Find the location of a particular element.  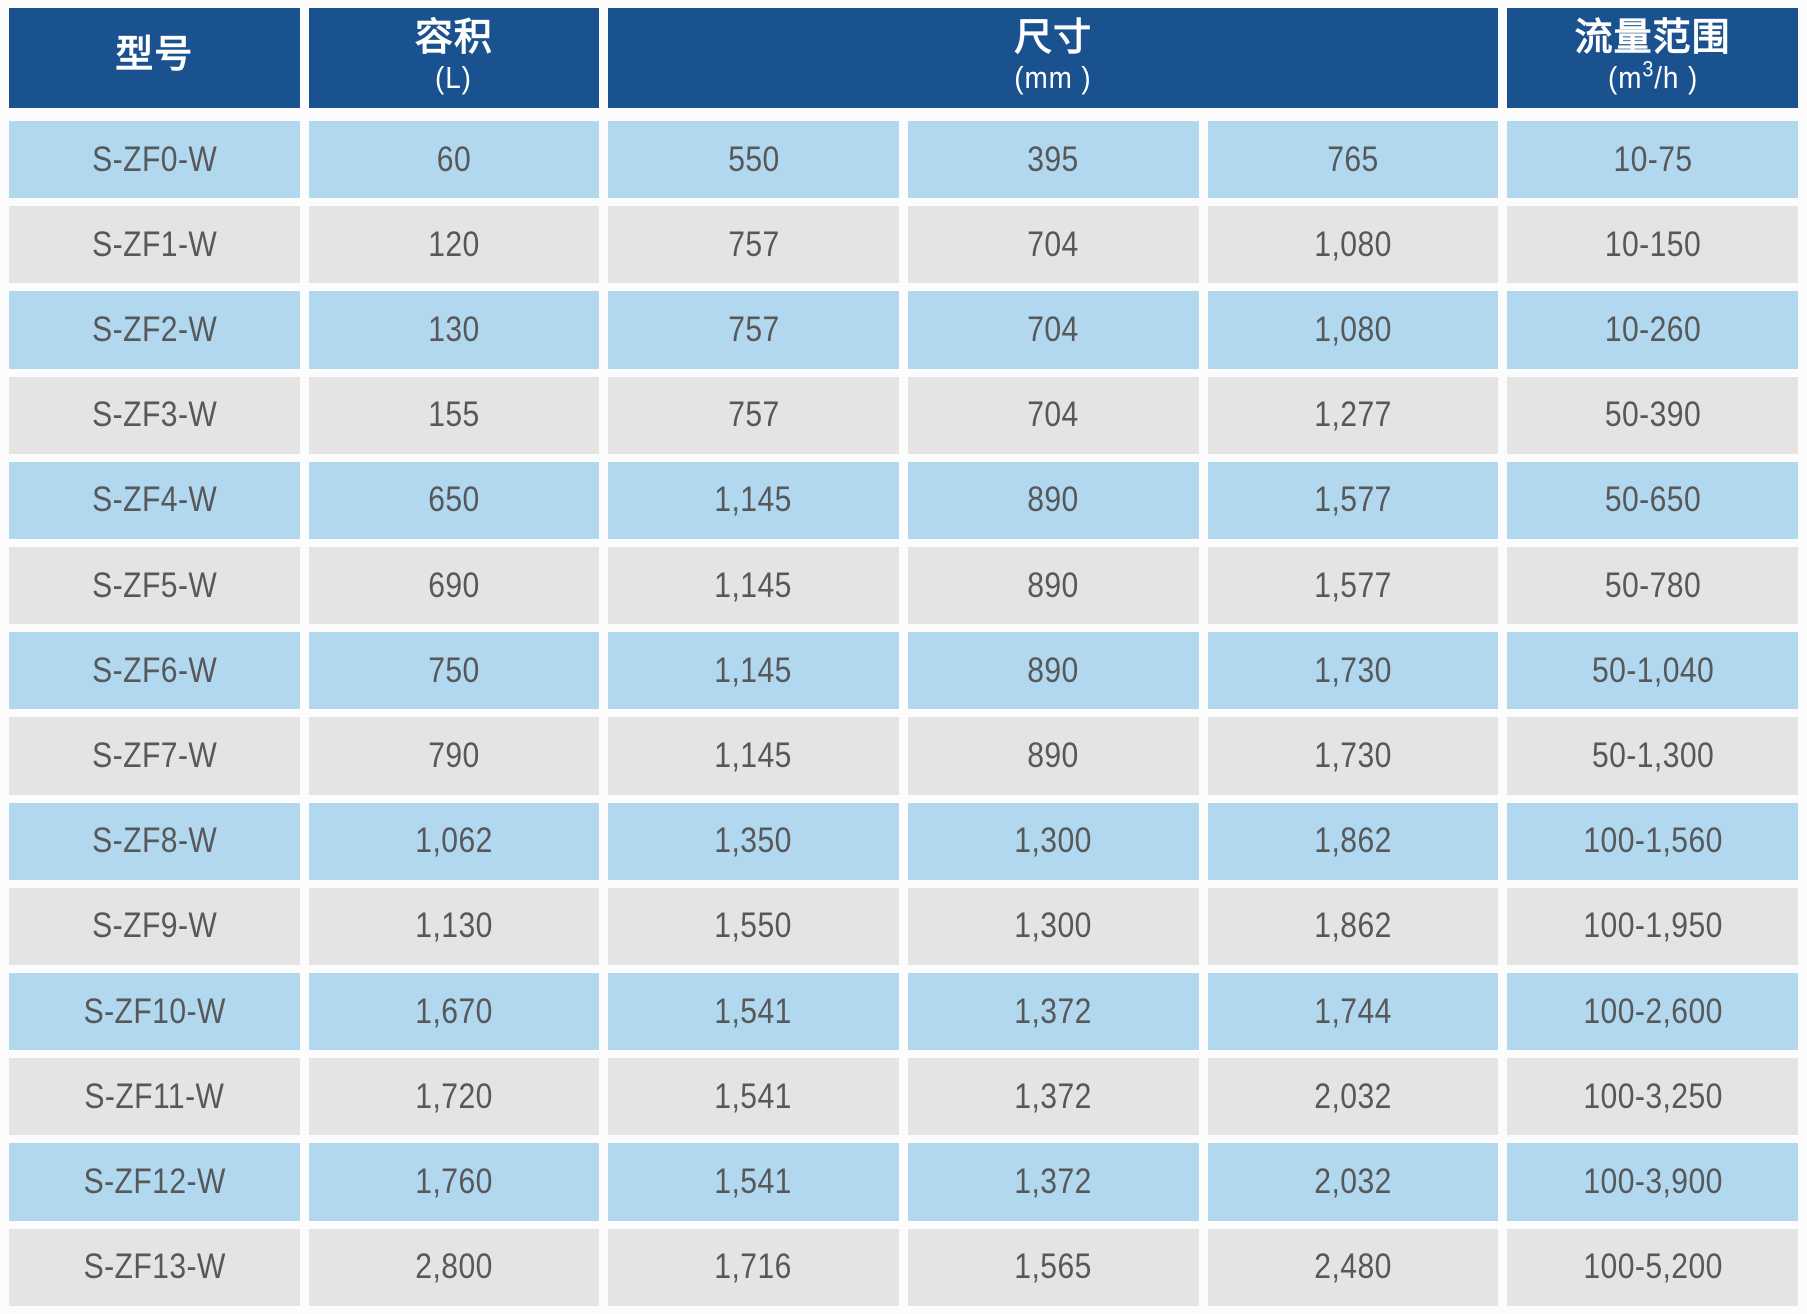

dimension-3-cell: 1,277 is located at coordinates (1353, 415).